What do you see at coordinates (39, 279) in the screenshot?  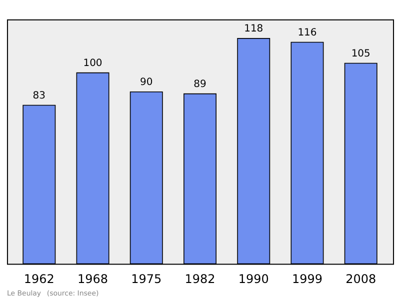 I see `x-tick-label: 1962` at bounding box center [39, 279].